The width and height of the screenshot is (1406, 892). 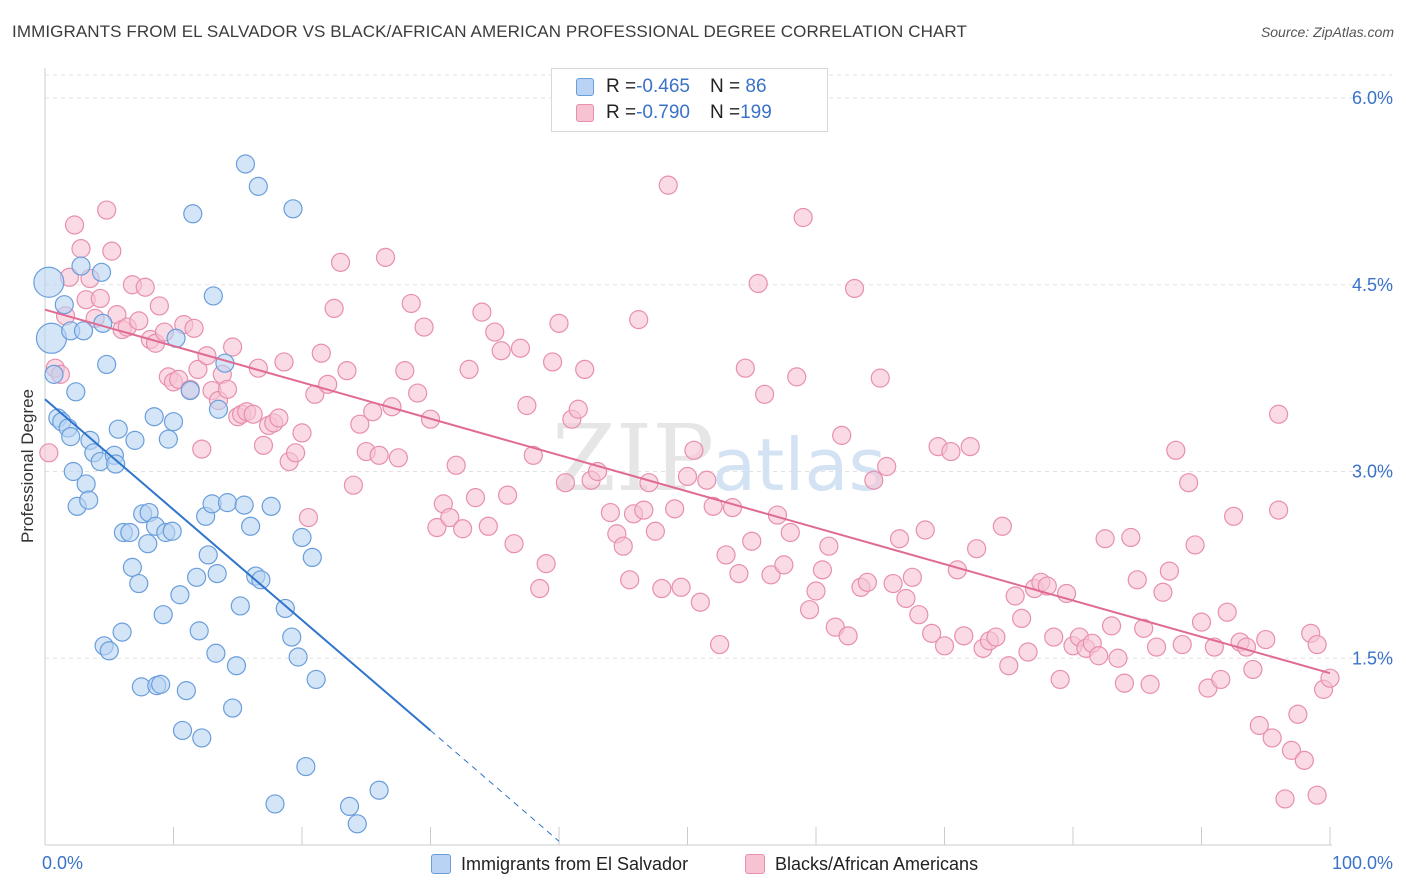 What do you see at coordinates (877, 863) in the screenshot?
I see `bottom-legend-label: Blacks/African Americans` at bounding box center [877, 863].